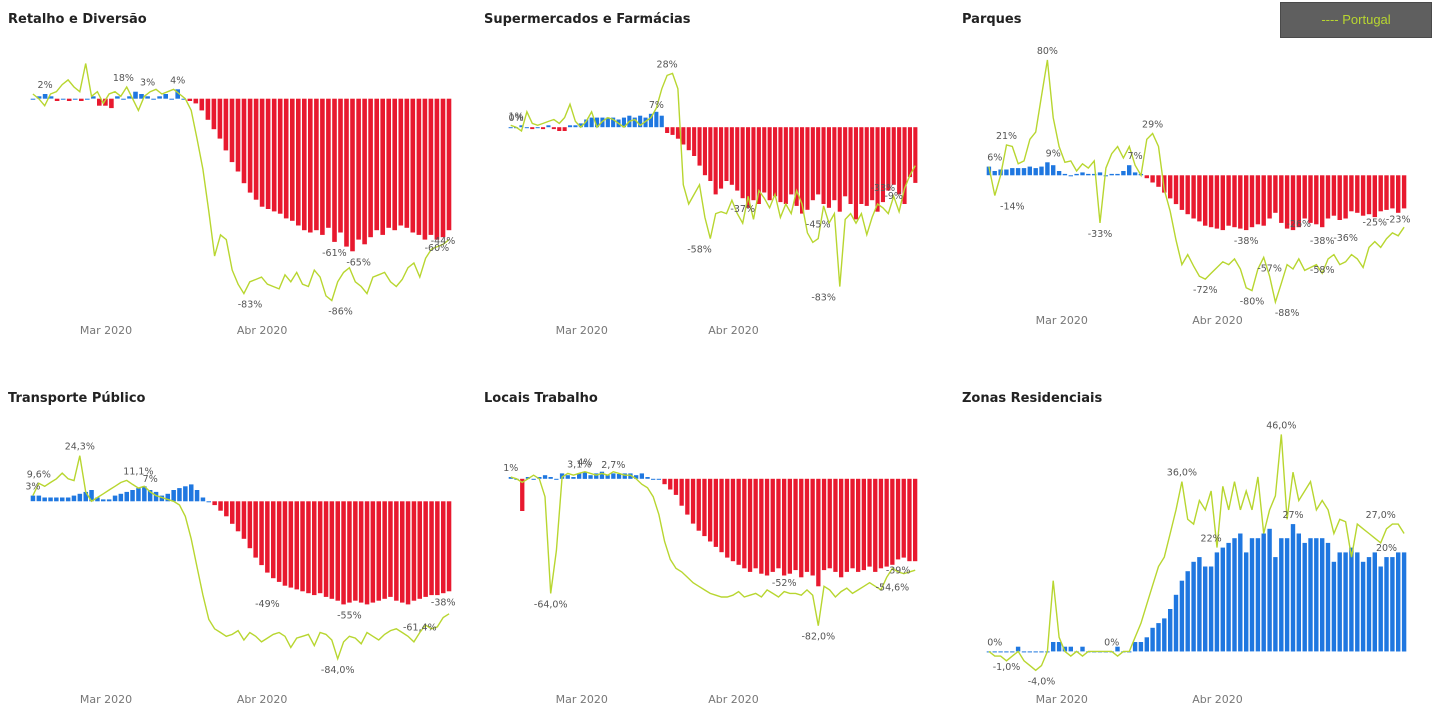 The height and width of the screenshot is (720, 1436). What do you see at coordinates (516, 118) in the screenshot?
I see `data-label: 0%` at bounding box center [516, 118].